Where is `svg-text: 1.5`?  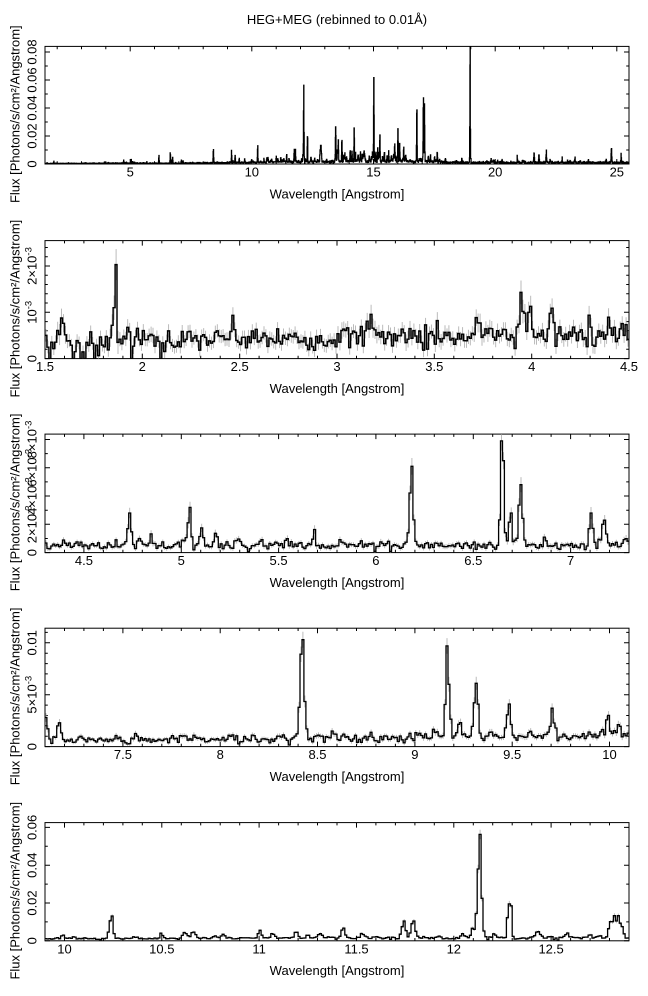
svg-text: 1.5 is located at coordinates (45, 366).